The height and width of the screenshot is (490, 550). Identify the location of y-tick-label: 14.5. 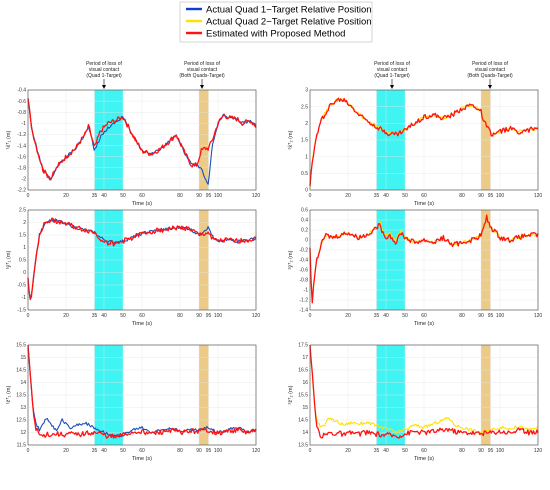
(303, 421).